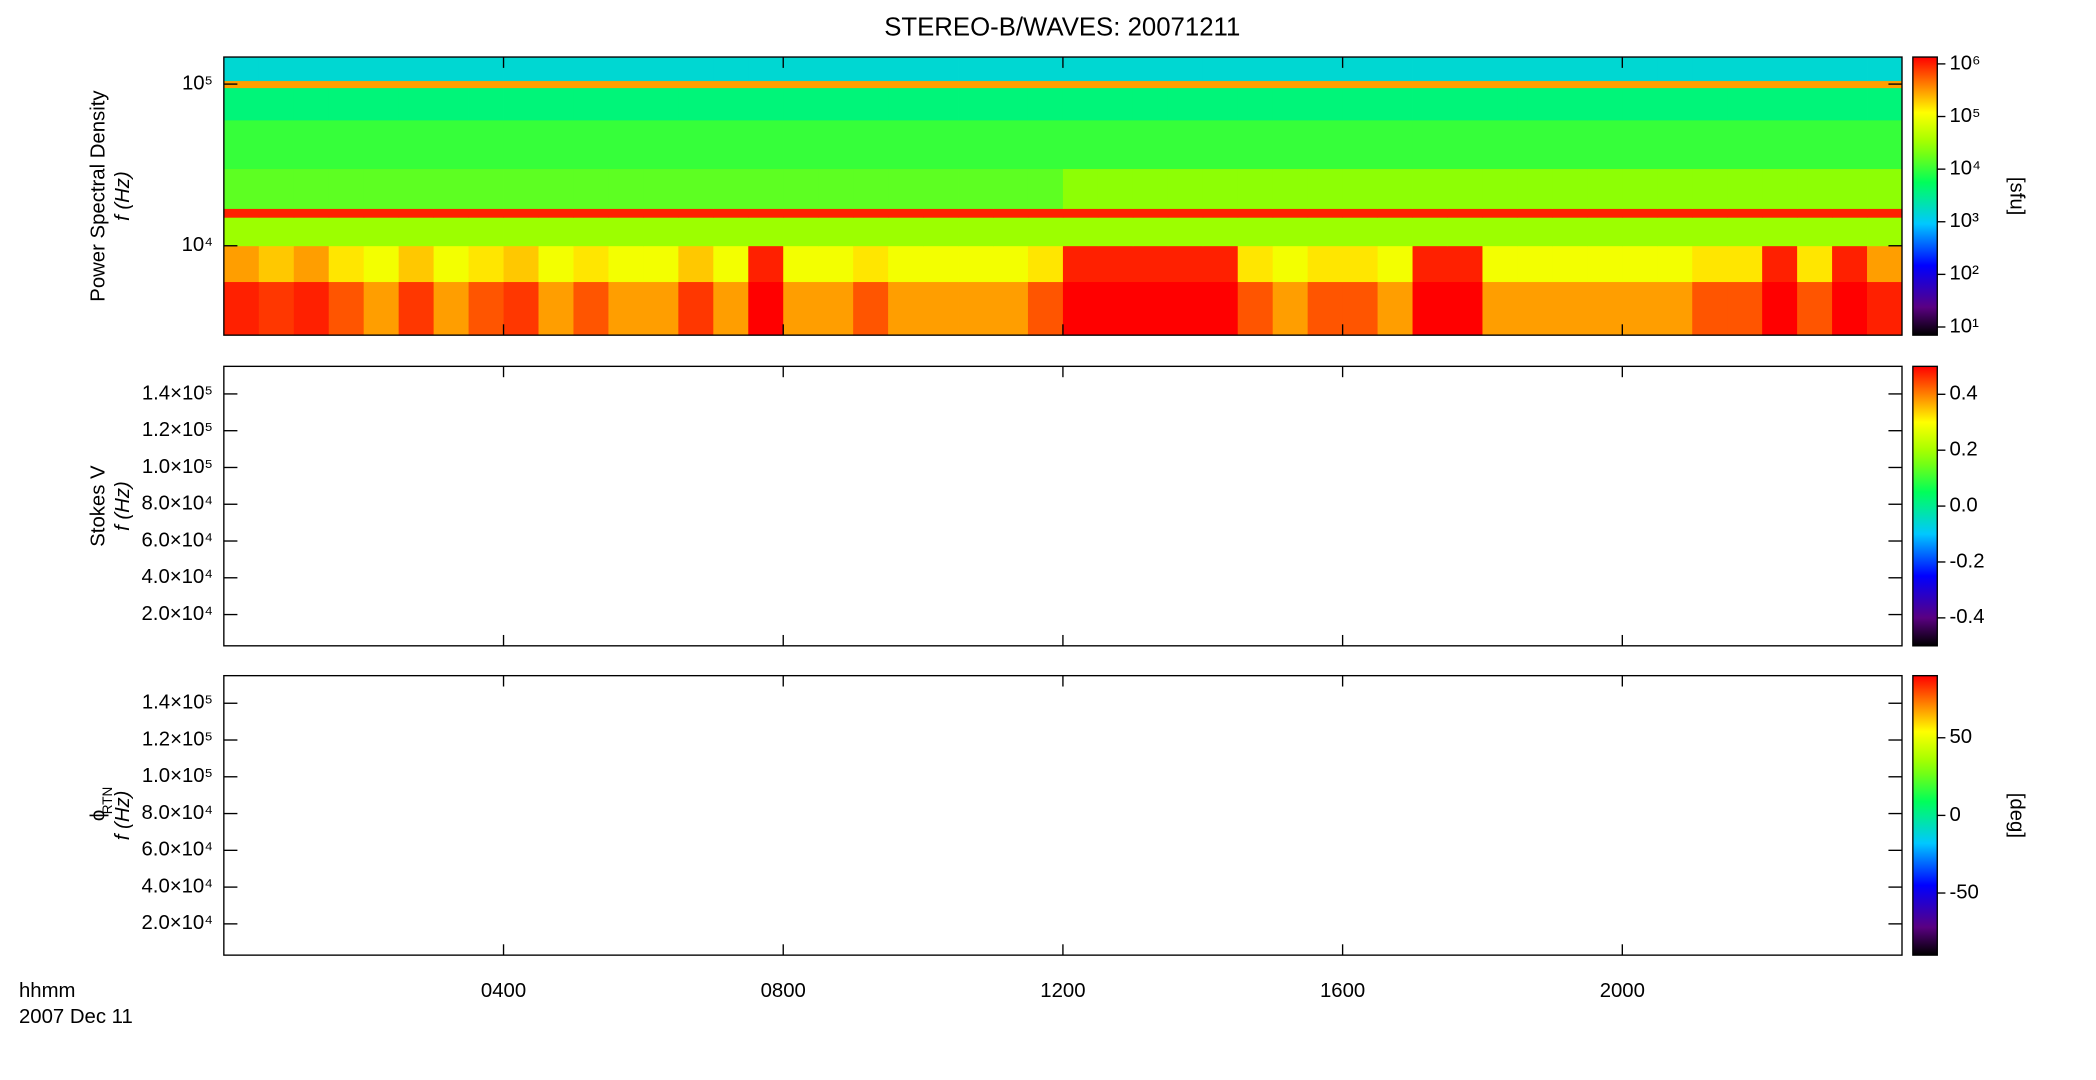 Image resolution: width=2096 pixels, height=1080 pixels. Describe the element at coordinates (177, 393) in the screenshot. I see `y-tick-label: 1.4×10⁵` at that location.